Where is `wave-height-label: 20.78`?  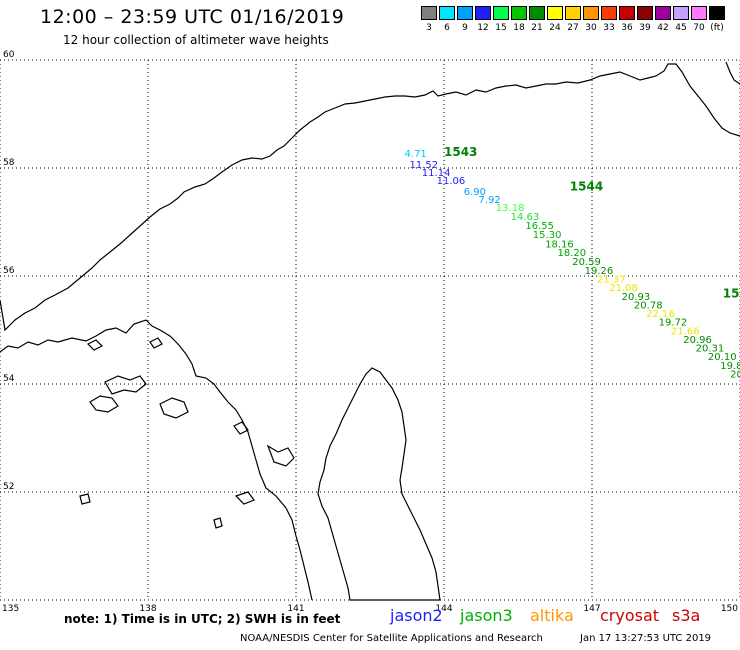
wave-height-label: 20.78 is located at coordinates (648, 305).